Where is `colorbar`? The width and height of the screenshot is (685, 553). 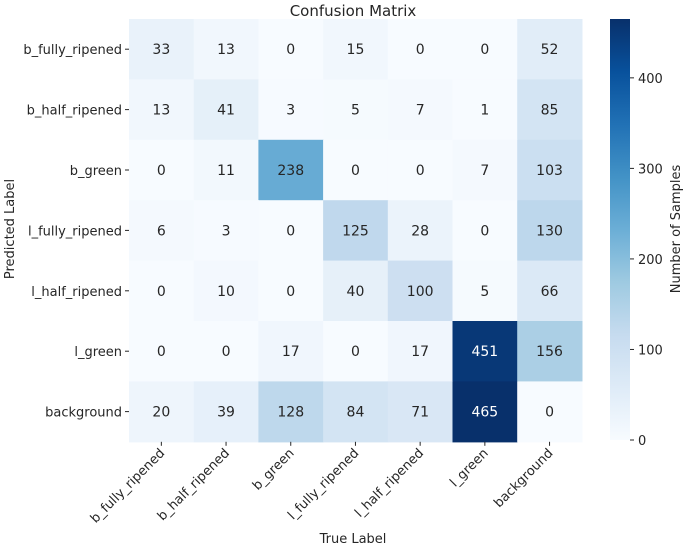 colorbar is located at coordinates (620, 229).